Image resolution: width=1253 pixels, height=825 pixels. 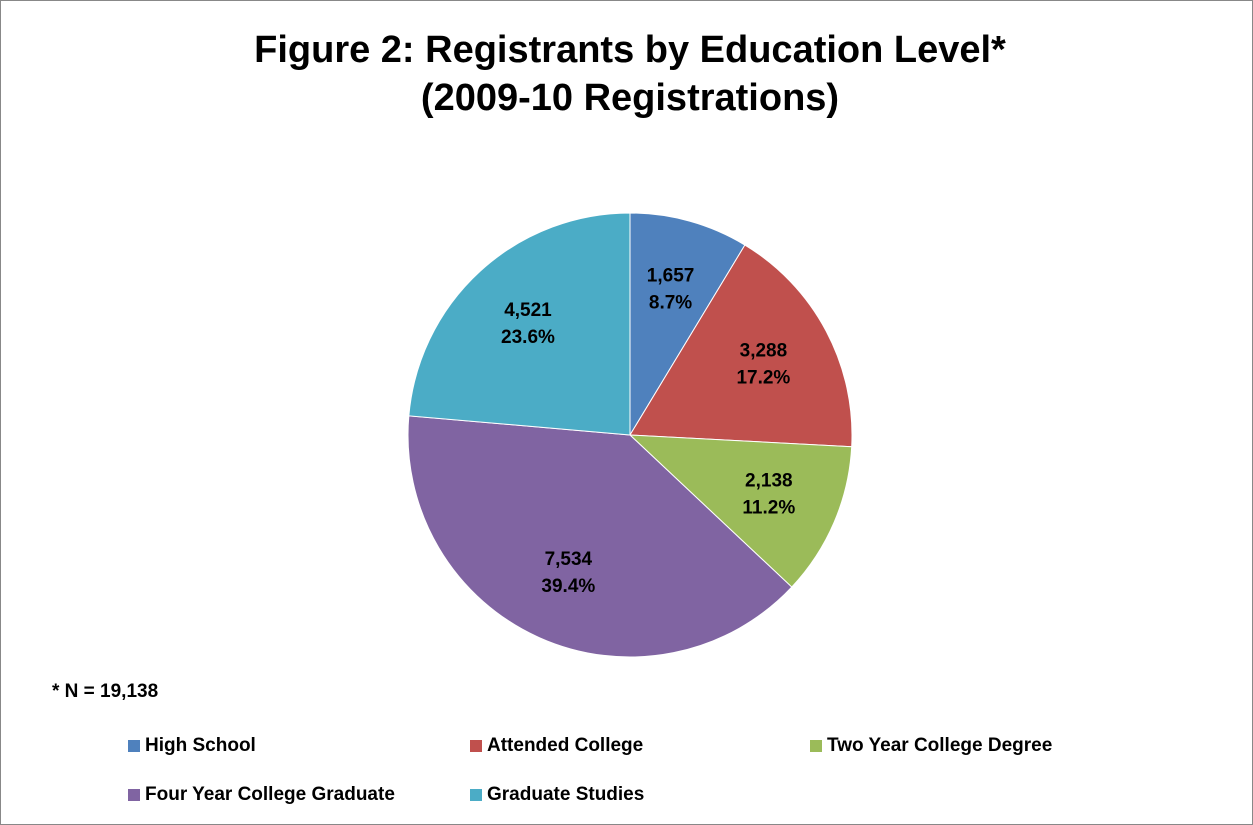 What do you see at coordinates (528, 337) in the screenshot?
I see `percent-label: 23.6%` at bounding box center [528, 337].